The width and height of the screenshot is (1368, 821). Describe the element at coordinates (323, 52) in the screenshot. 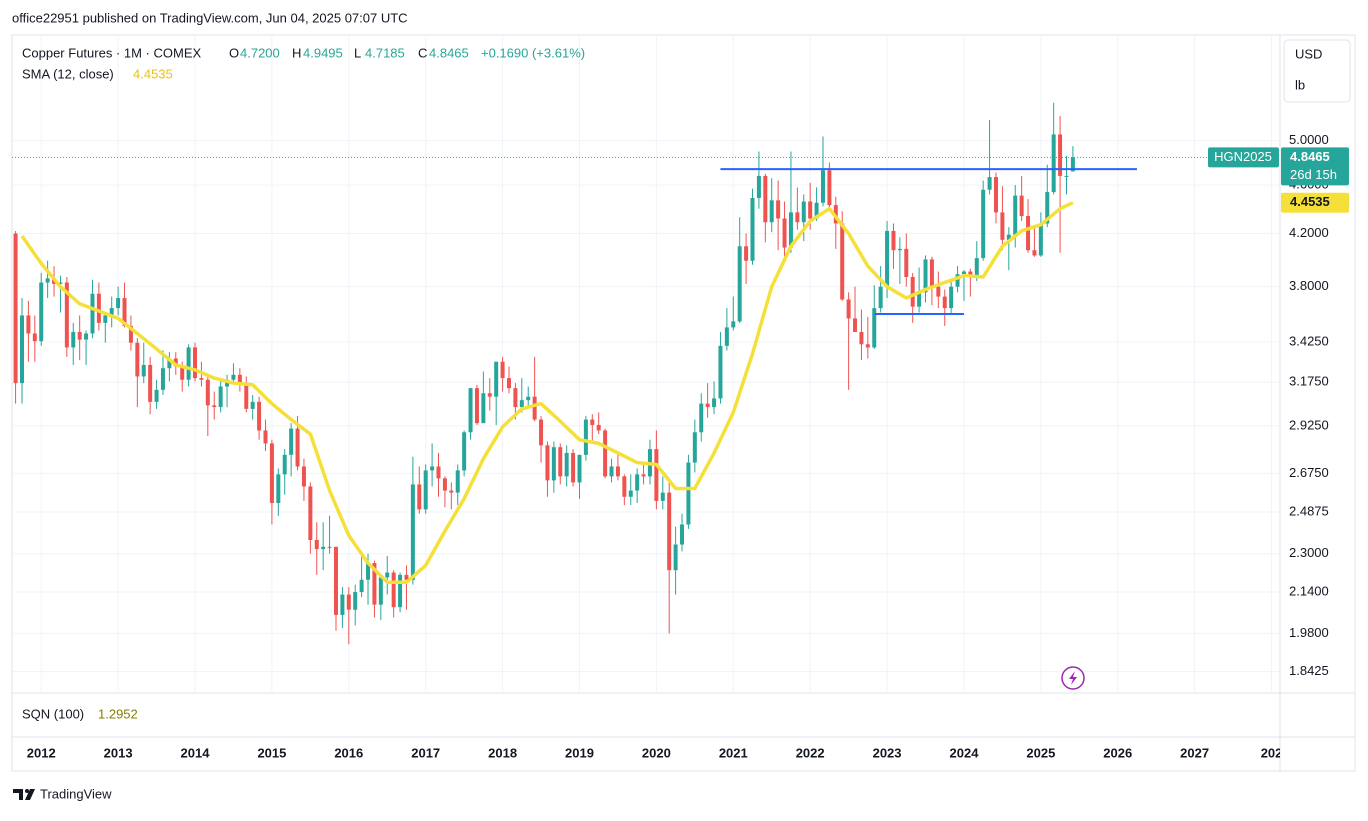

I see `ohlc-value: 4.9495` at that location.